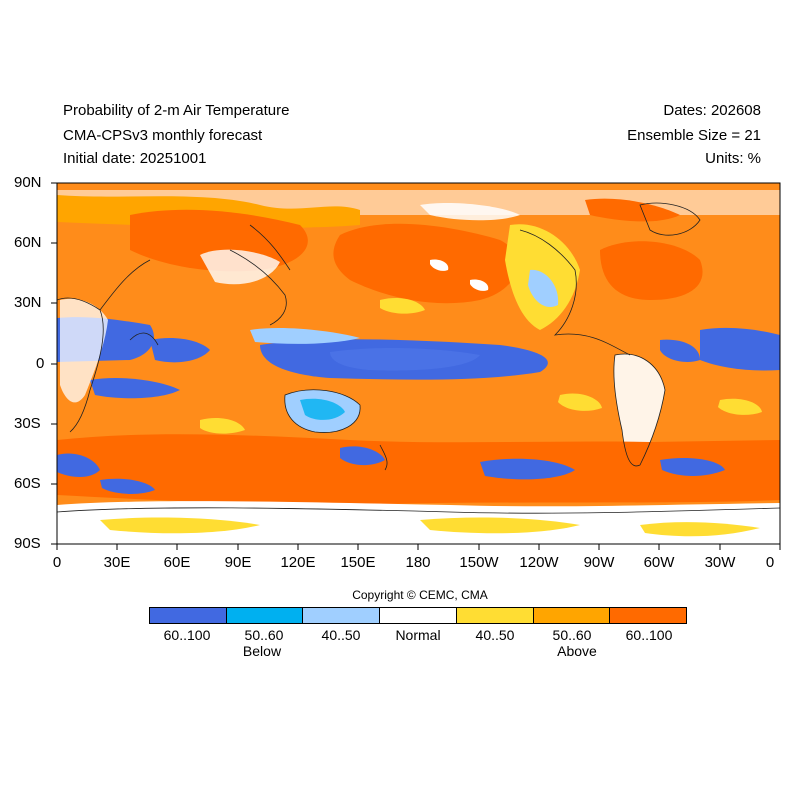 Image resolution: width=800 pixels, height=800 pixels. Describe the element at coordinates (135, 158) in the screenshot. I see `initial-date: Initial date: 20251001` at that location.